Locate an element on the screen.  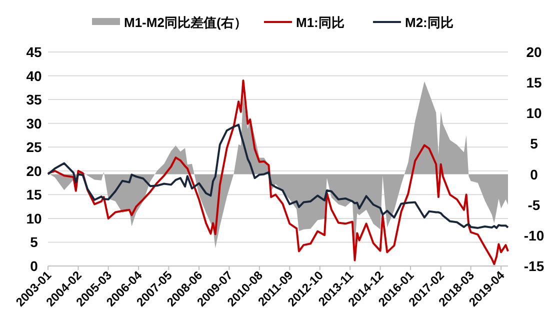
y2-tick-label: 5 is located at coordinates (534, 144).